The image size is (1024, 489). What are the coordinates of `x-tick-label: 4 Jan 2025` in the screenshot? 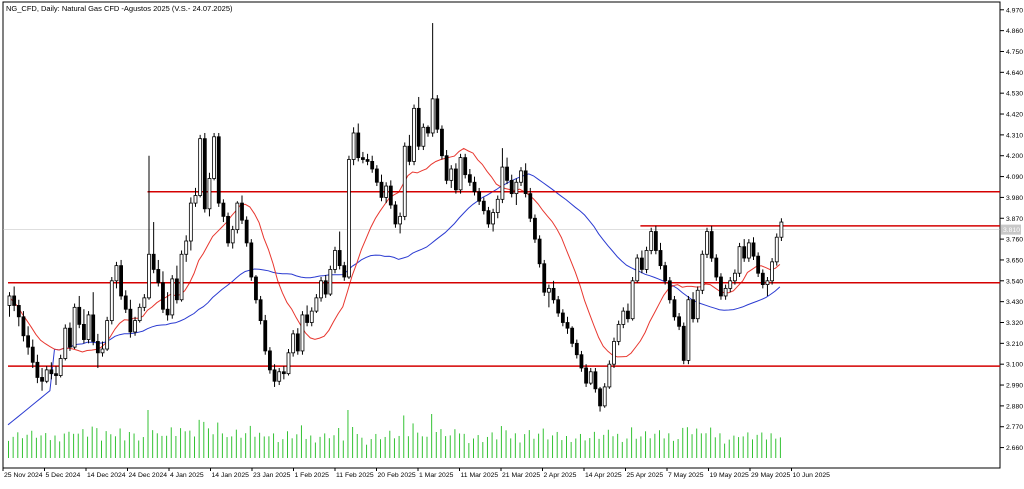 It's located at (187, 475).